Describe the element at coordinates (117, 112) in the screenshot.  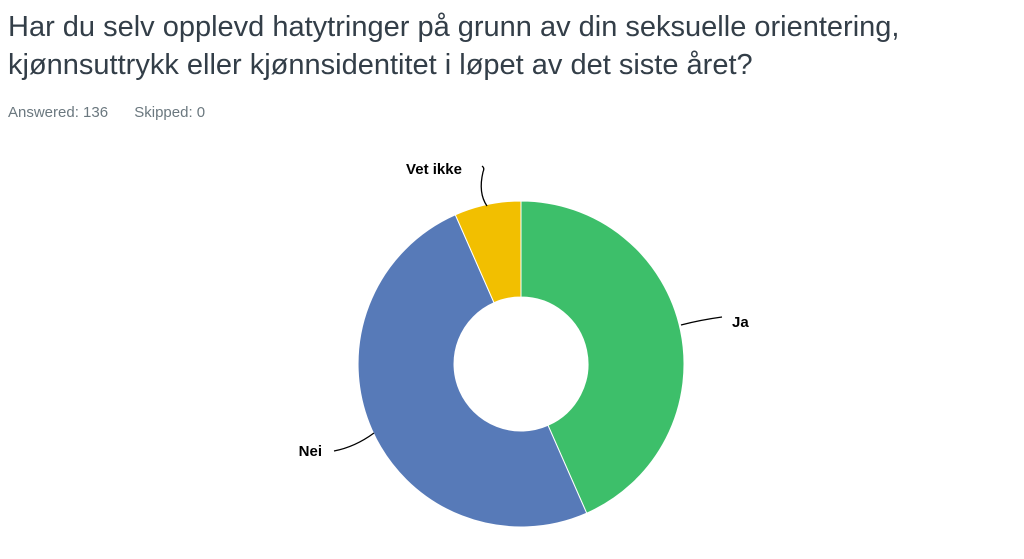
I see `response-stats: Answered: 136 Skipped: 0` at that location.